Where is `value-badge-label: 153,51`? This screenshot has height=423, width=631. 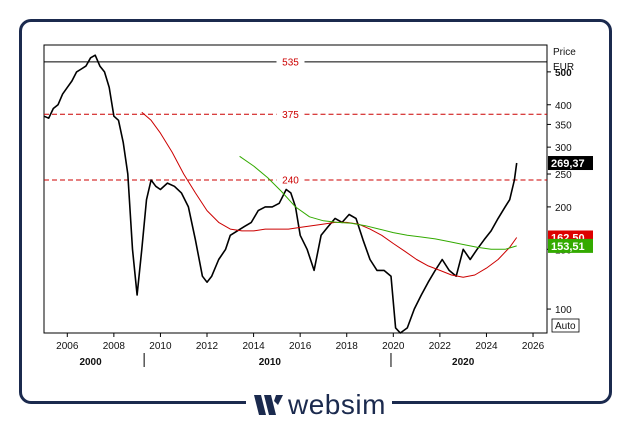 value-badge-label: 153,51 is located at coordinates (568, 247).